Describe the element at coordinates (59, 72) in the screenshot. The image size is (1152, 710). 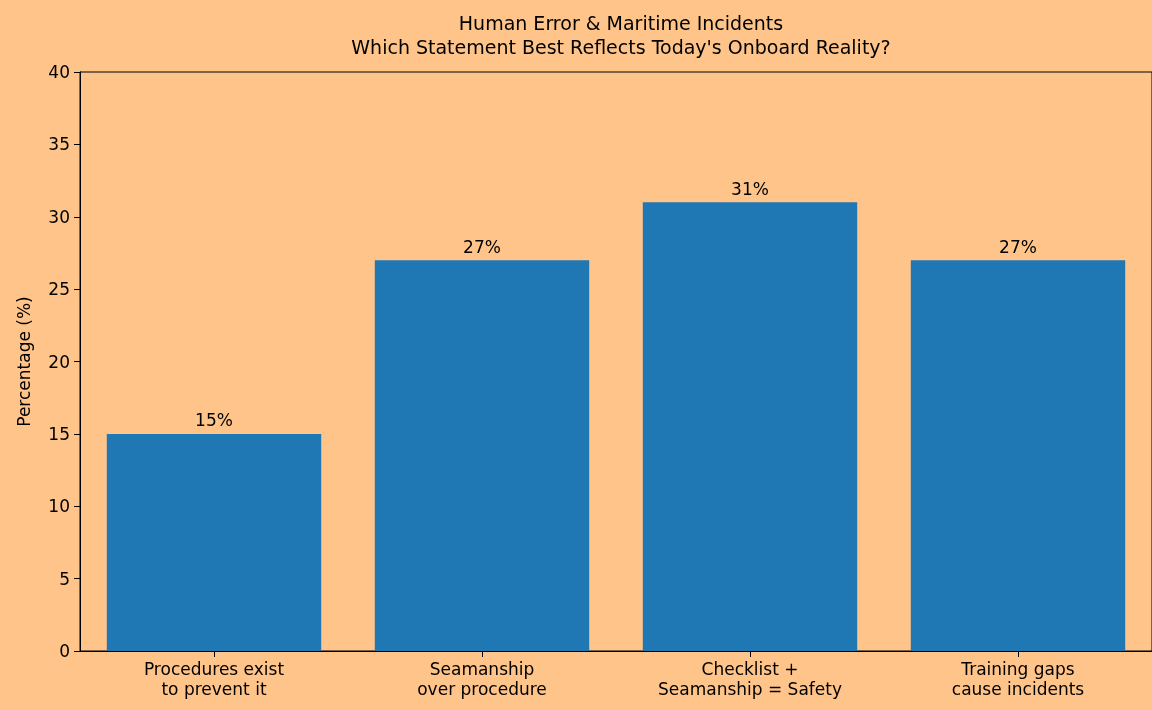
I see `y-tick-label: 40` at that location.